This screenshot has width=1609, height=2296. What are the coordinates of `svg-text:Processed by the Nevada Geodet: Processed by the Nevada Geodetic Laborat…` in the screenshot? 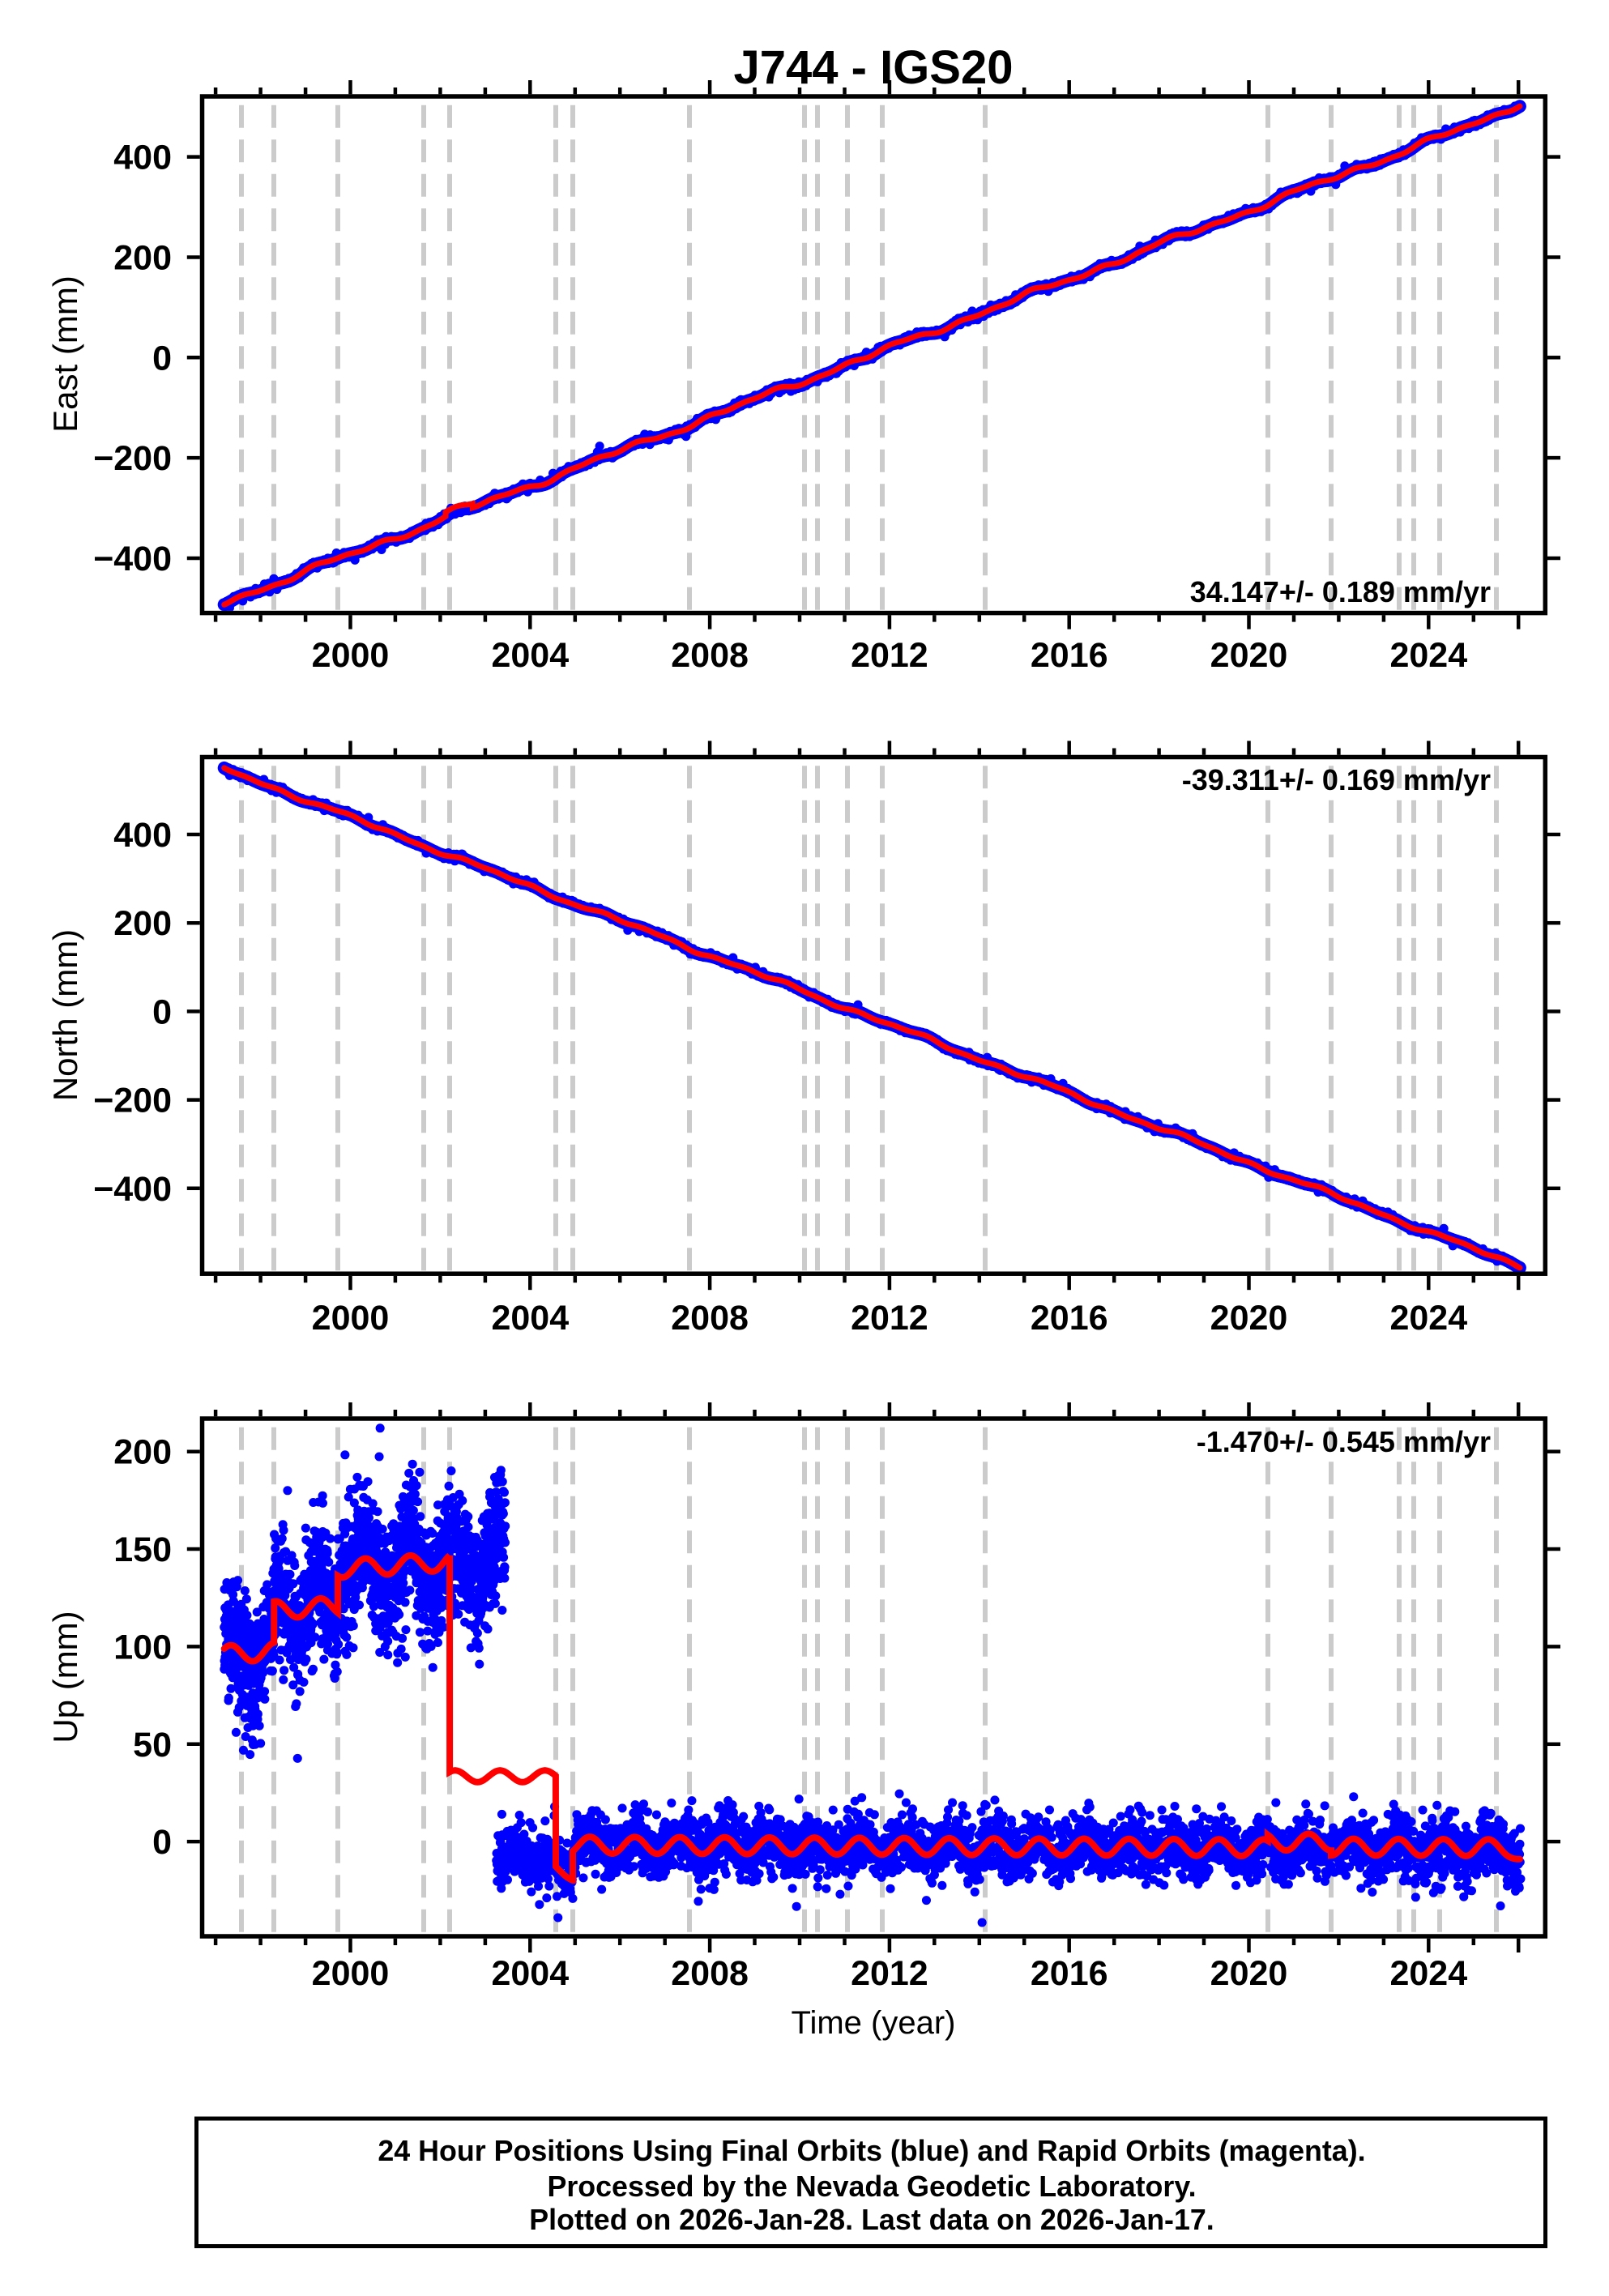 It's located at (871, 2187).